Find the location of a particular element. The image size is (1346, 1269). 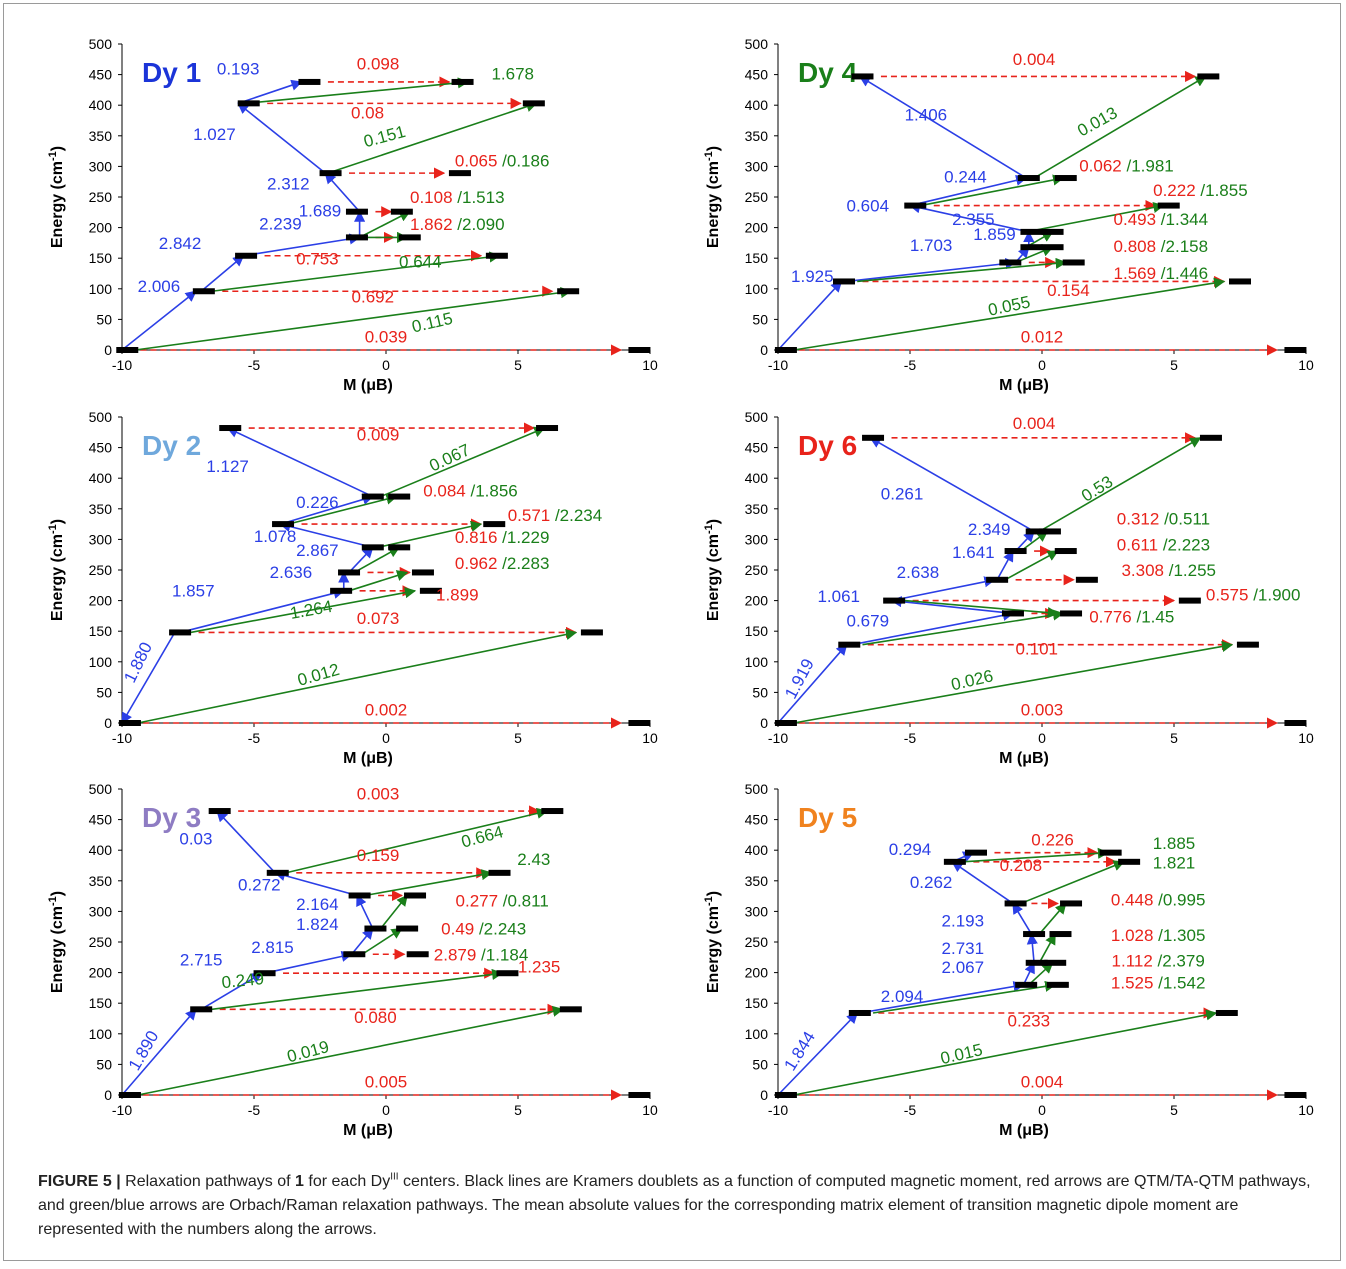

panel-title: Dy 2 is located at coordinates (171, 445).